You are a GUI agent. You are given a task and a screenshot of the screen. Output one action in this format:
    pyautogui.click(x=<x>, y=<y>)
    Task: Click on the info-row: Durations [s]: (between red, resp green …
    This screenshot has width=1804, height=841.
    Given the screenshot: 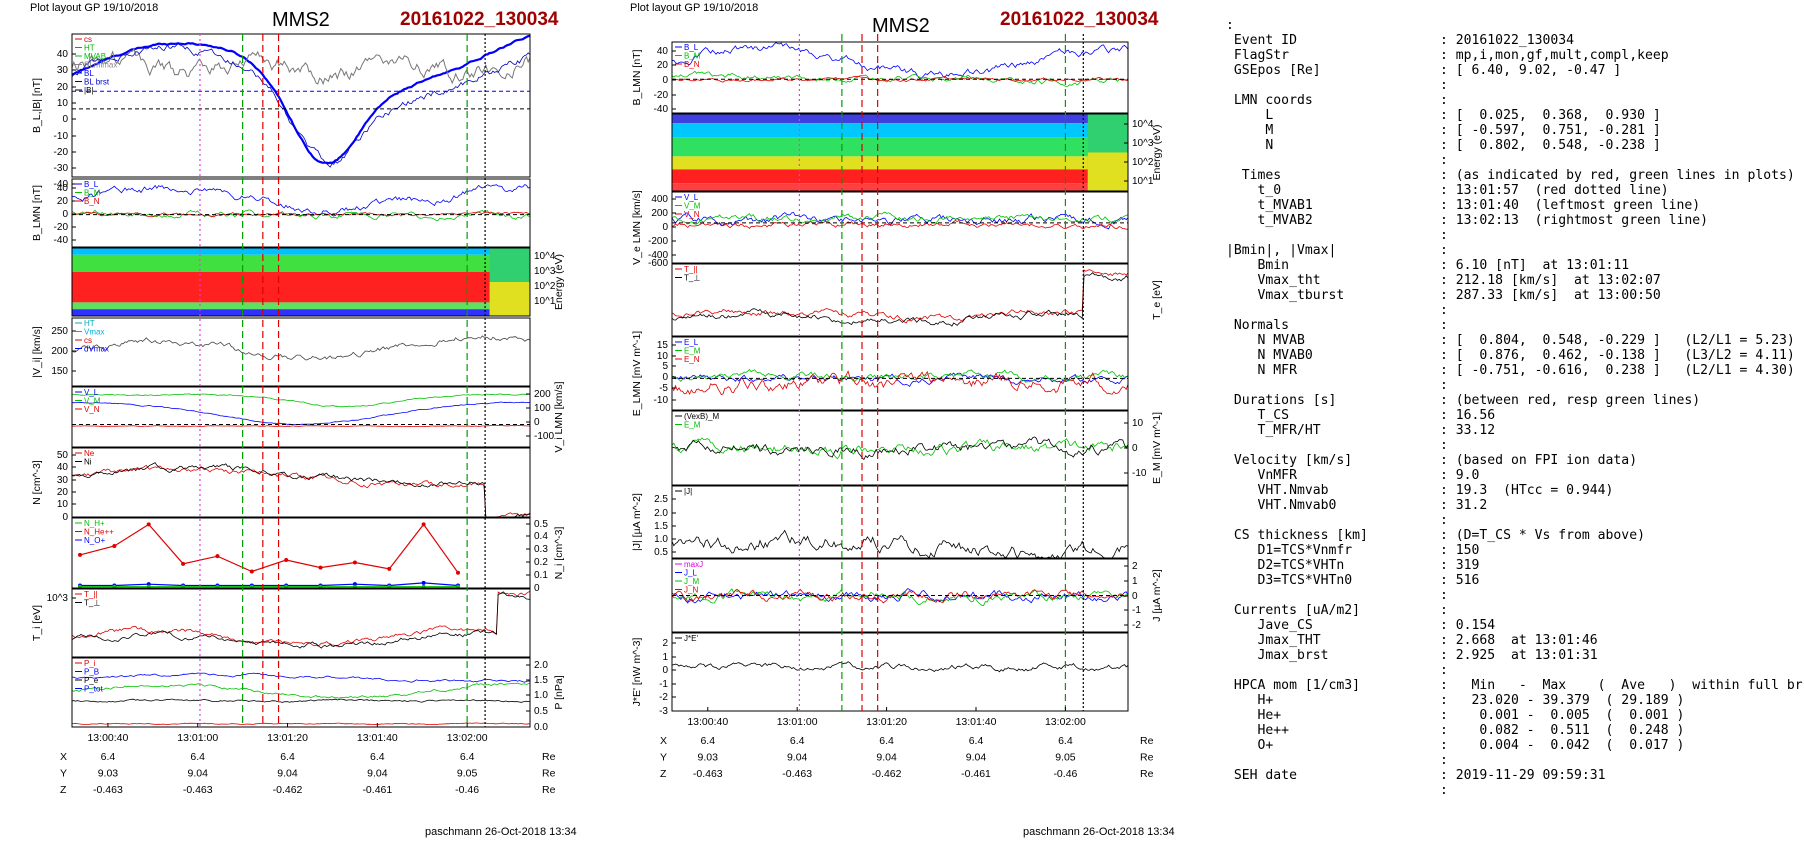 What is the action you would take?
    pyautogui.click(x=1515, y=400)
    